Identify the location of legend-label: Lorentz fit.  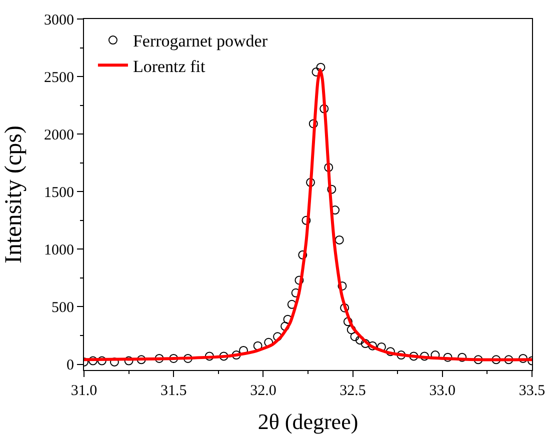
(169, 66).